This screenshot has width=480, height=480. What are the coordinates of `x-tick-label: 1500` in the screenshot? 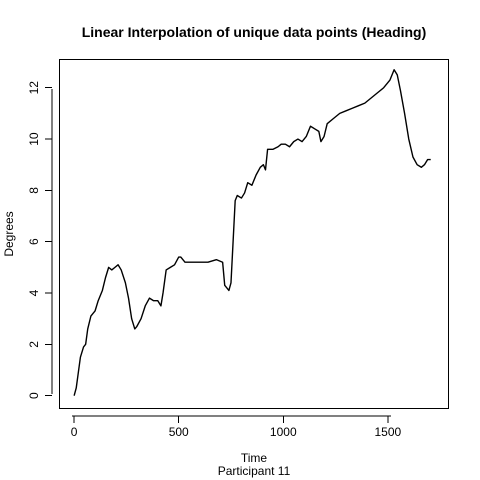 It's located at (387, 432).